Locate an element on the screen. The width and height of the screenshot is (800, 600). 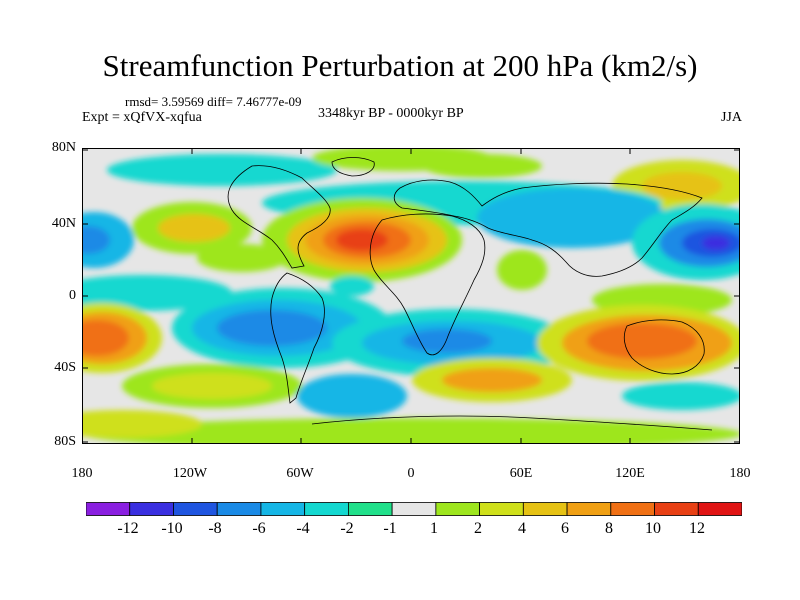
colorbar-label-neg6: -6 is located at coordinates (259, 528).